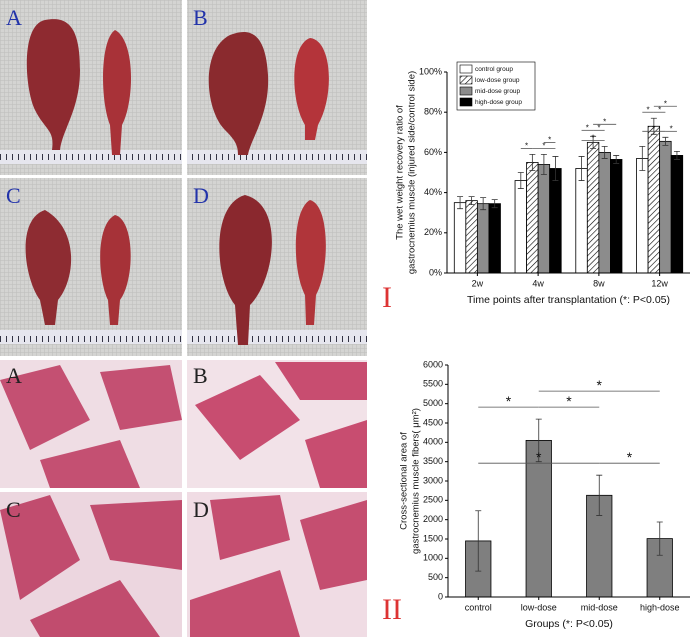 The width and height of the screenshot is (700, 637). Describe the element at coordinates (433, 364) in the screenshot. I see `y-tick-label: 6000` at that location.